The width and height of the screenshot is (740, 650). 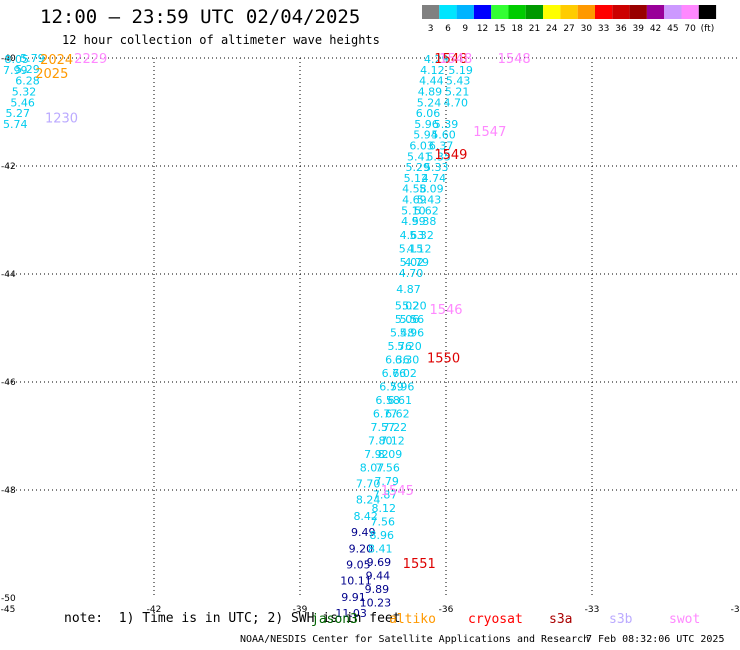 I want to click on wave-height-point: 6.30, so click(x=407, y=359).